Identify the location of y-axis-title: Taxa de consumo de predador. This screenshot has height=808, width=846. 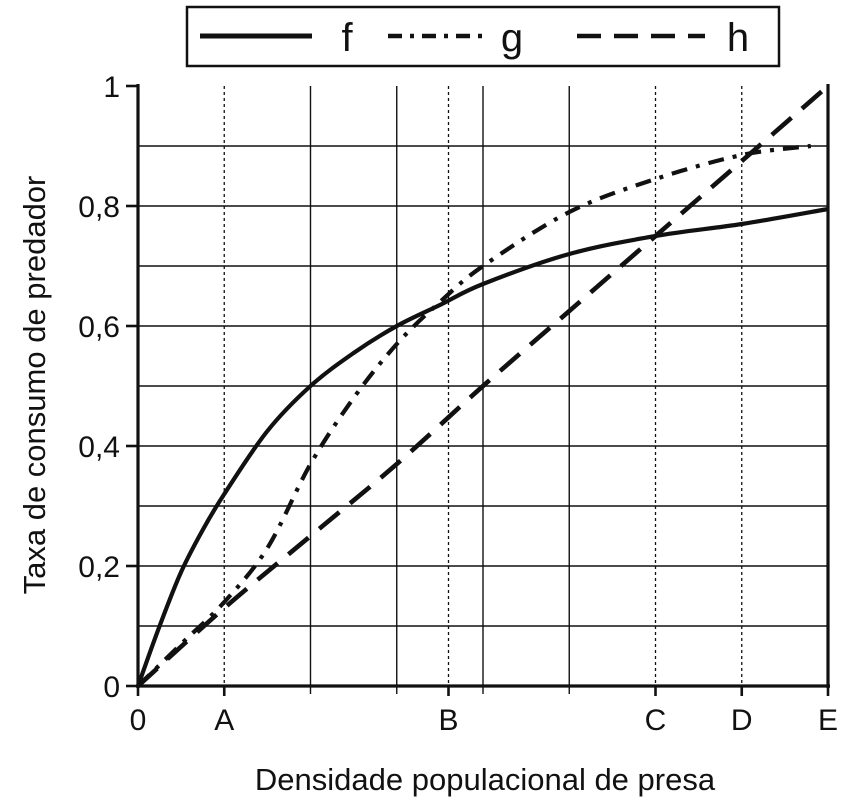
(34, 385).